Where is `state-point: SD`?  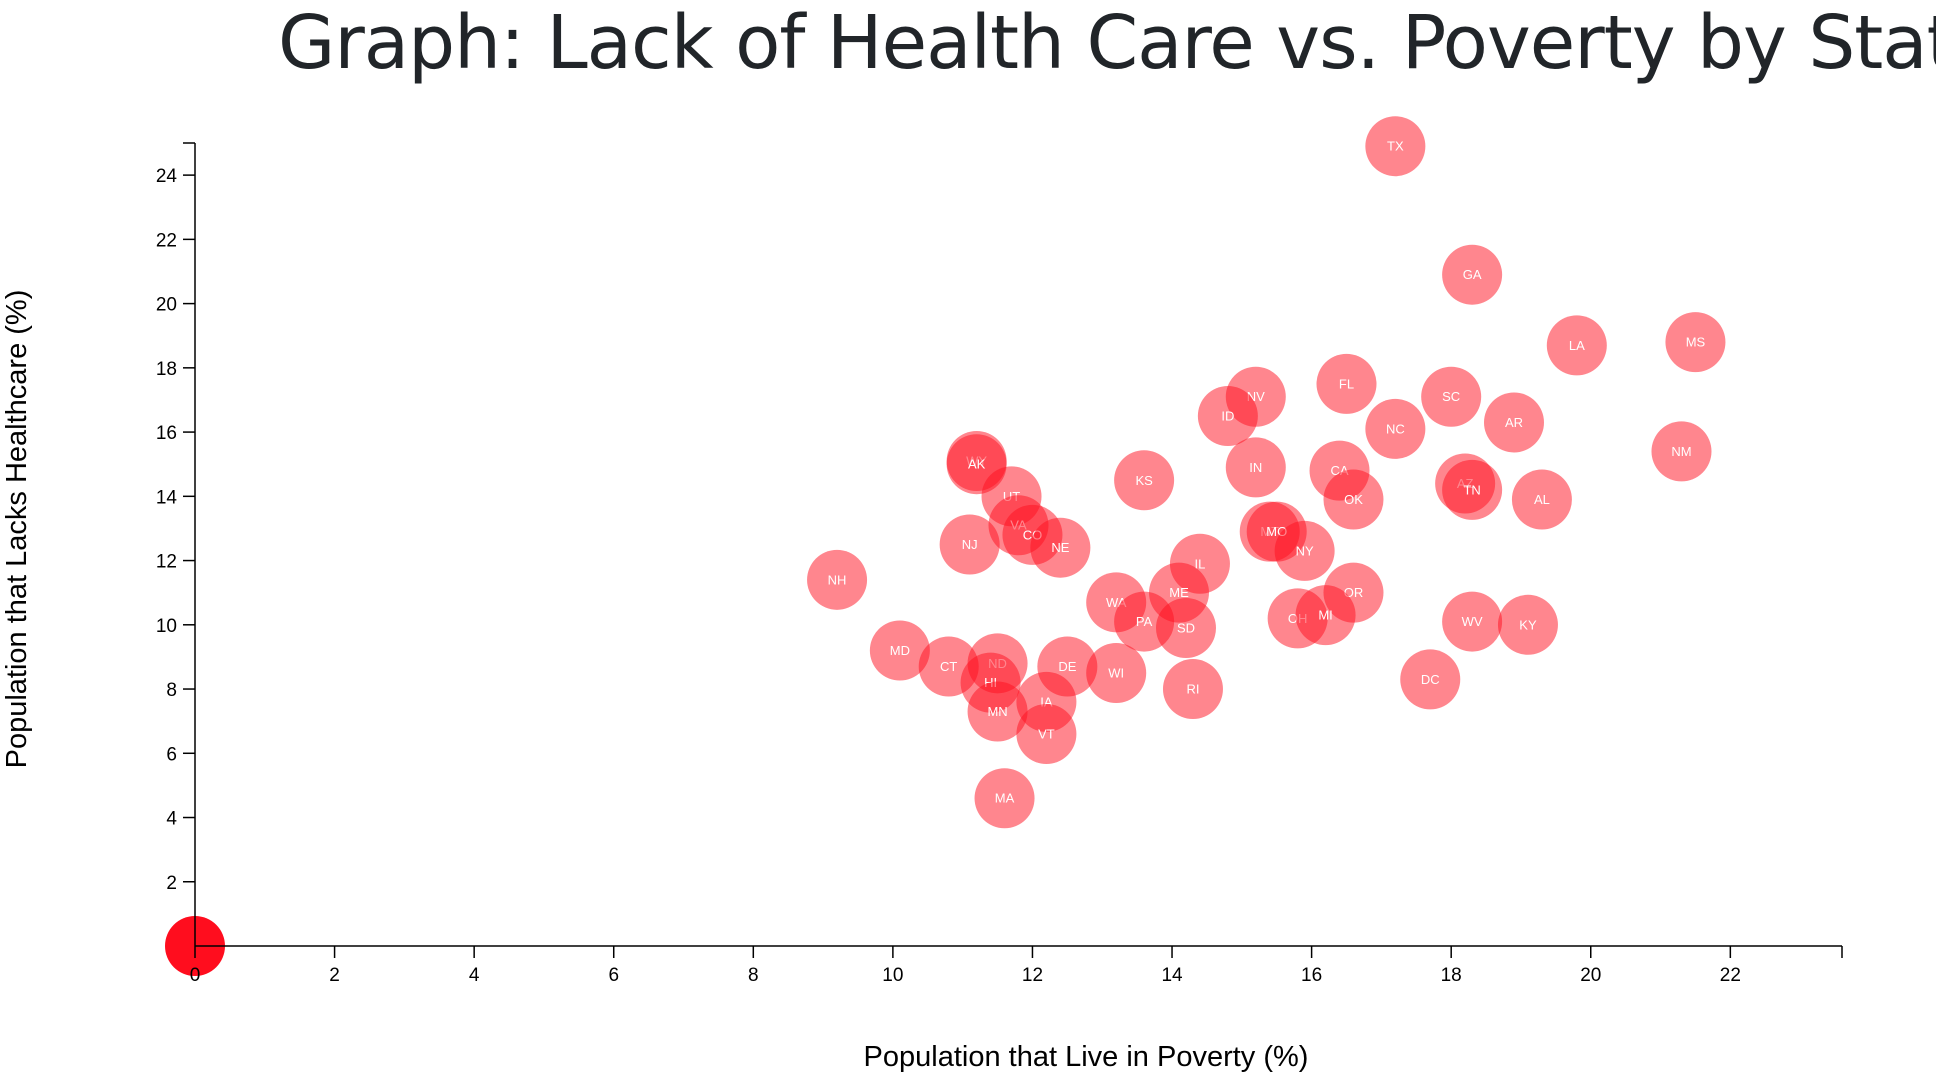
state-point: SD is located at coordinates (1185, 628).